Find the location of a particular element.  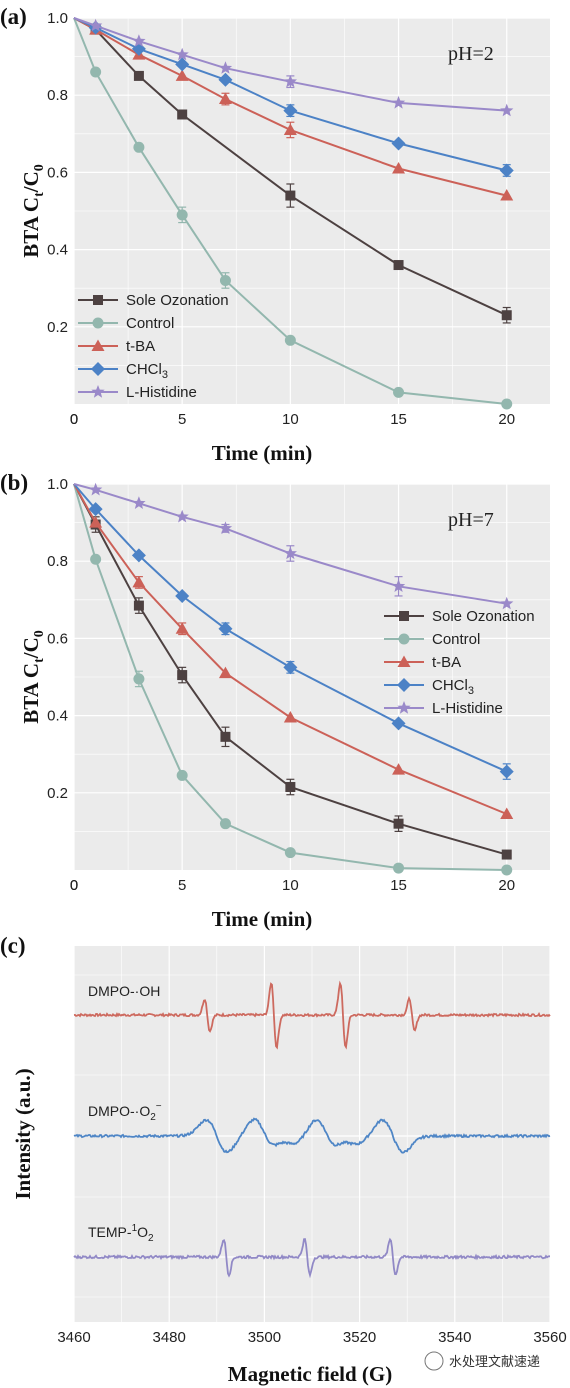

panel-a-label: (a) is located at coordinates (13, 16).